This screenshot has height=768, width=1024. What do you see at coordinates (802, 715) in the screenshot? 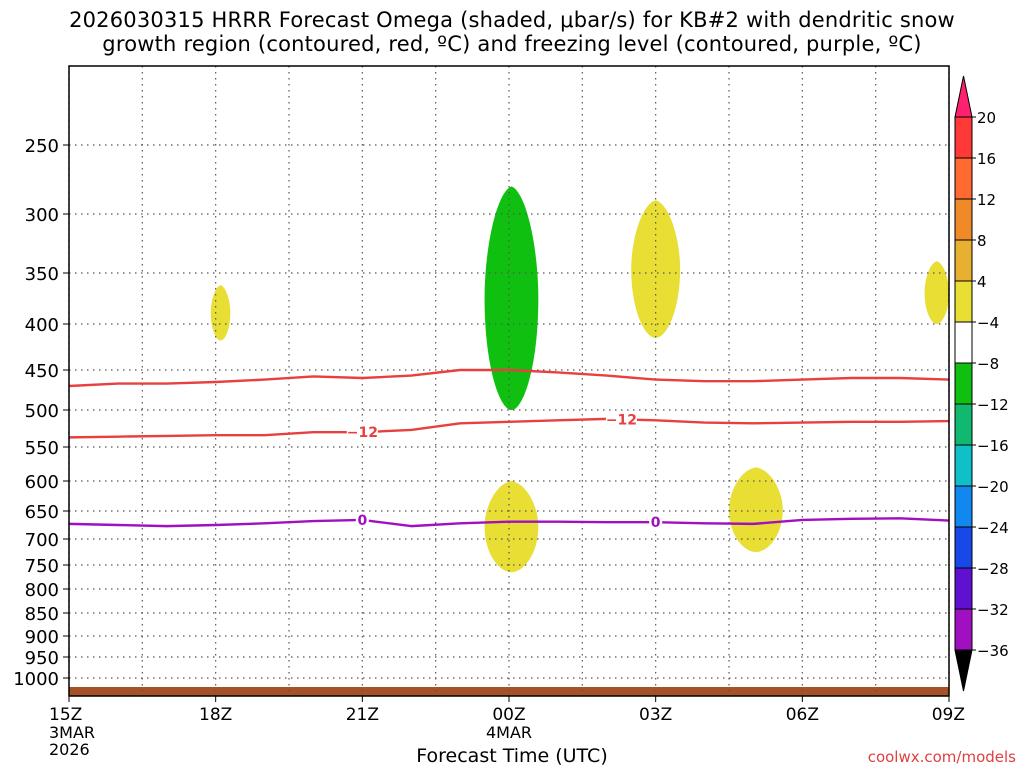
I see `x-tick-label-06Z: 06Z` at bounding box center [802, 715].